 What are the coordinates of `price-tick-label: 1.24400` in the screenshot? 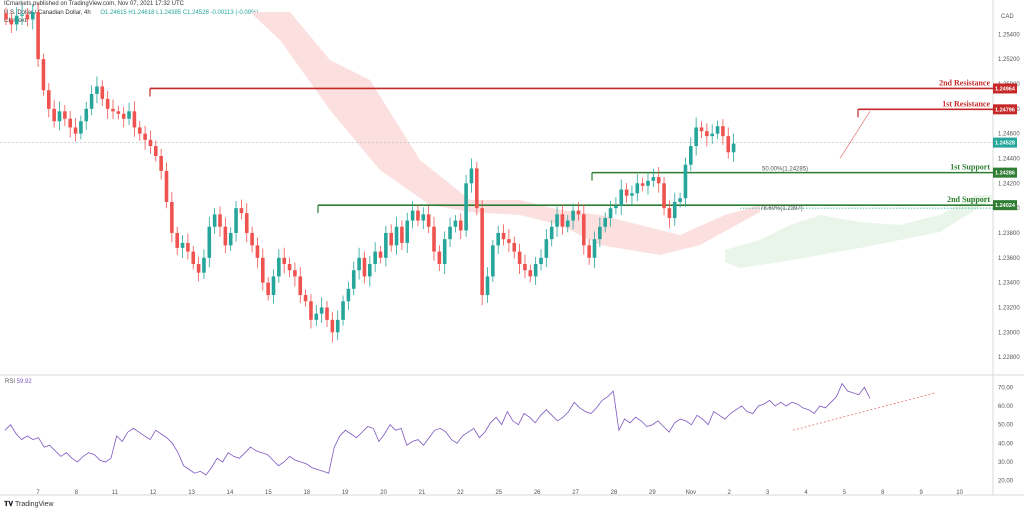 It's located at (1009, 159).